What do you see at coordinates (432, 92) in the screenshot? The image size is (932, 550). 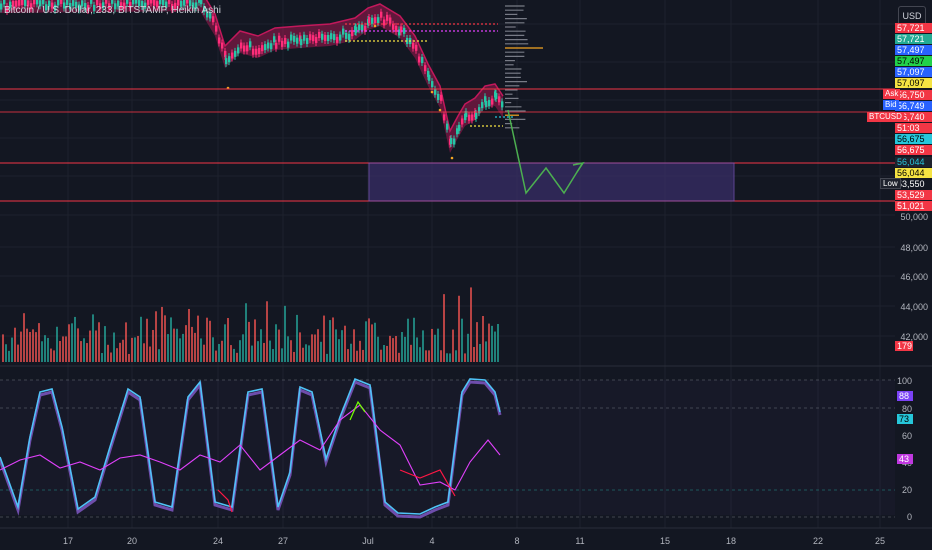 I see `swing-dot` at bounding box center [432, 92].